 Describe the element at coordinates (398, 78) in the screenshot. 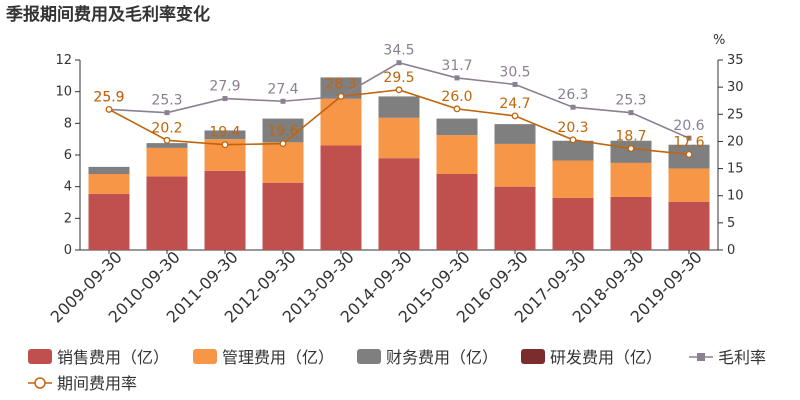

I see `data-label: 29.5` at that location.